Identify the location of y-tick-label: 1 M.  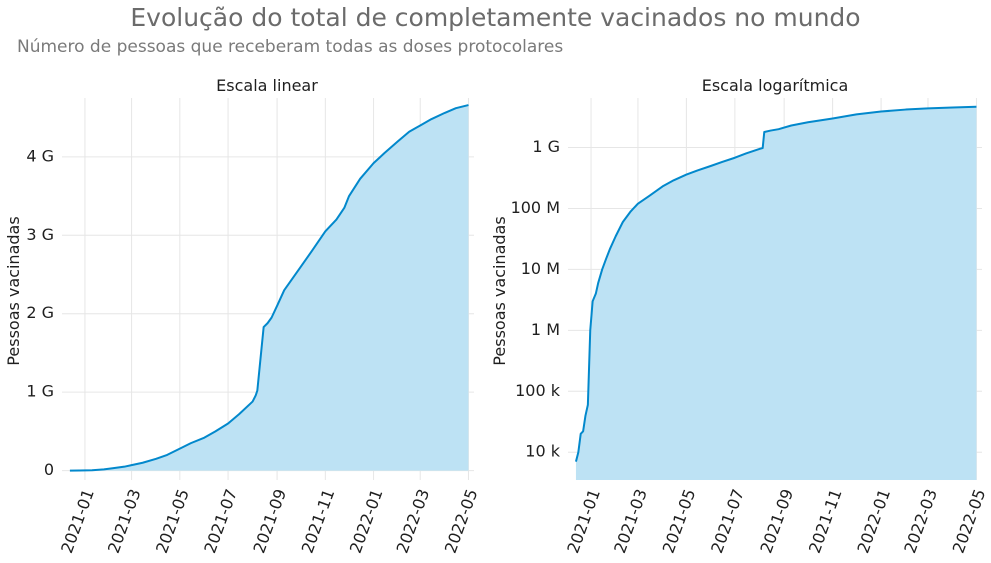
(545, 329).